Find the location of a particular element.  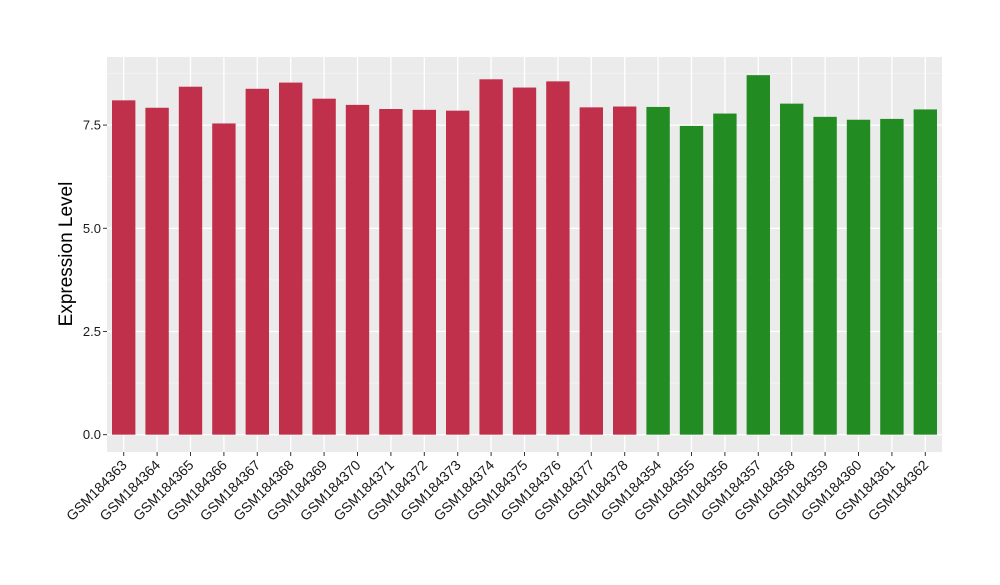

y-axis-title: Expression Level is located at coordinates (66, 254).